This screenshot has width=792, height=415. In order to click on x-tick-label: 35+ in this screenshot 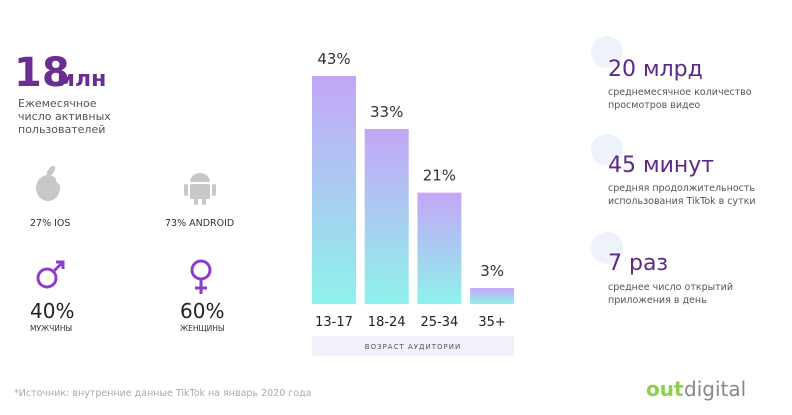, I will do `click(491, 322)`.